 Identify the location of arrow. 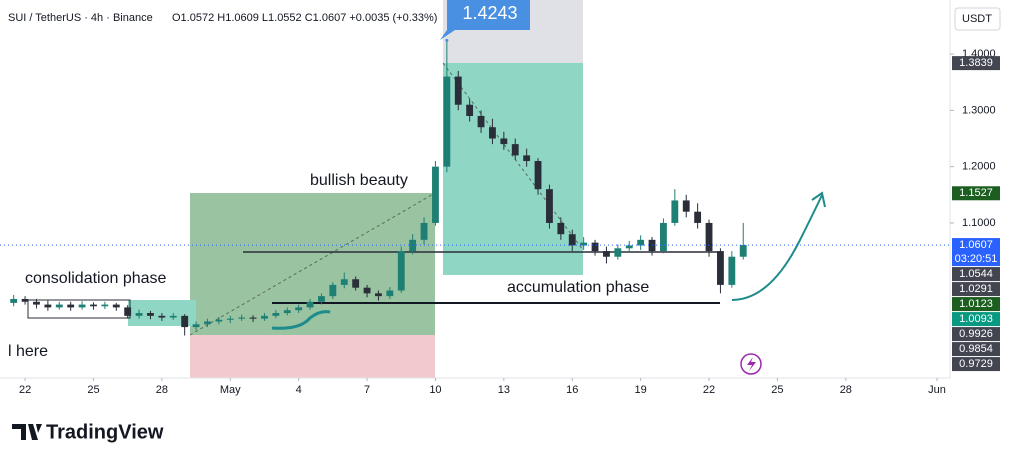
(777, 247).